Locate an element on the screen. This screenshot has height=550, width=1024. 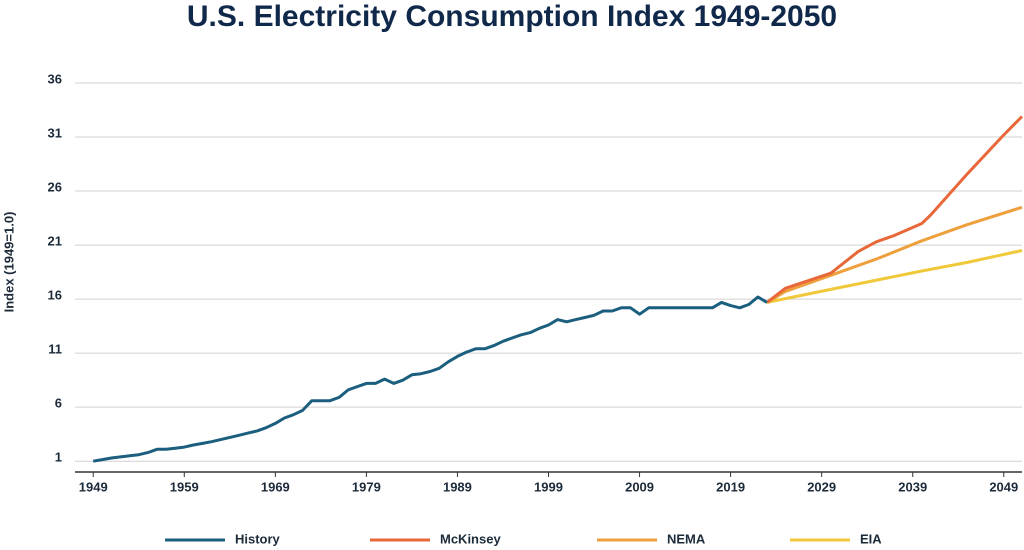
x-tick-label: 2009 is located at coordinates (639, 486).